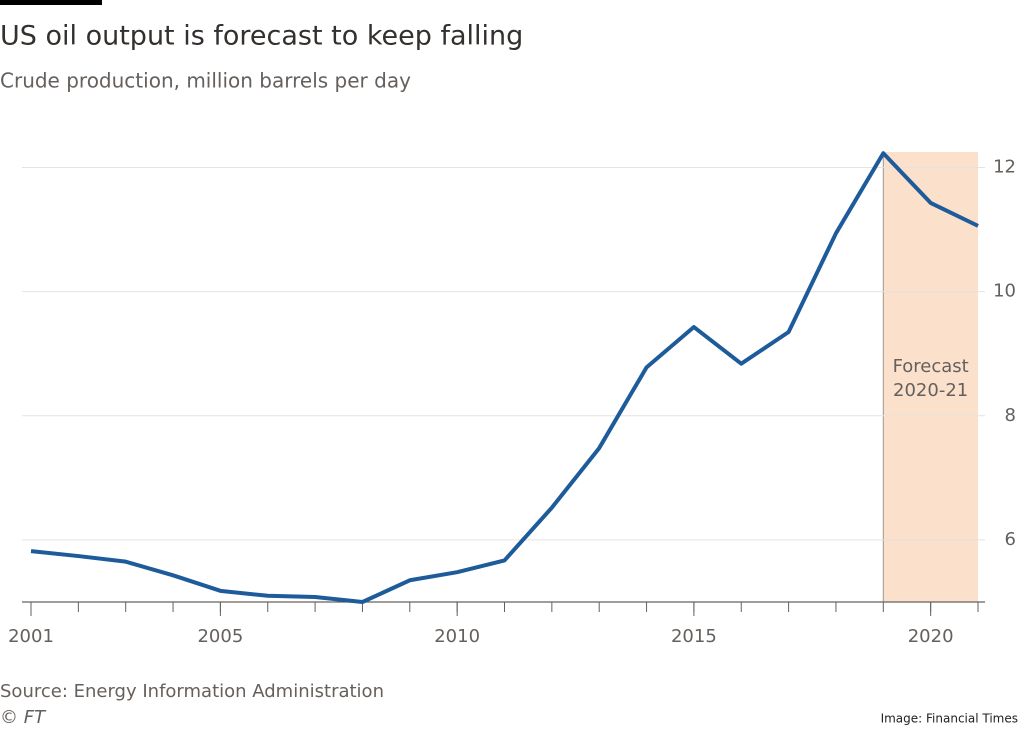  I want to click on x-tick-label: 2005, so click(220, 636).